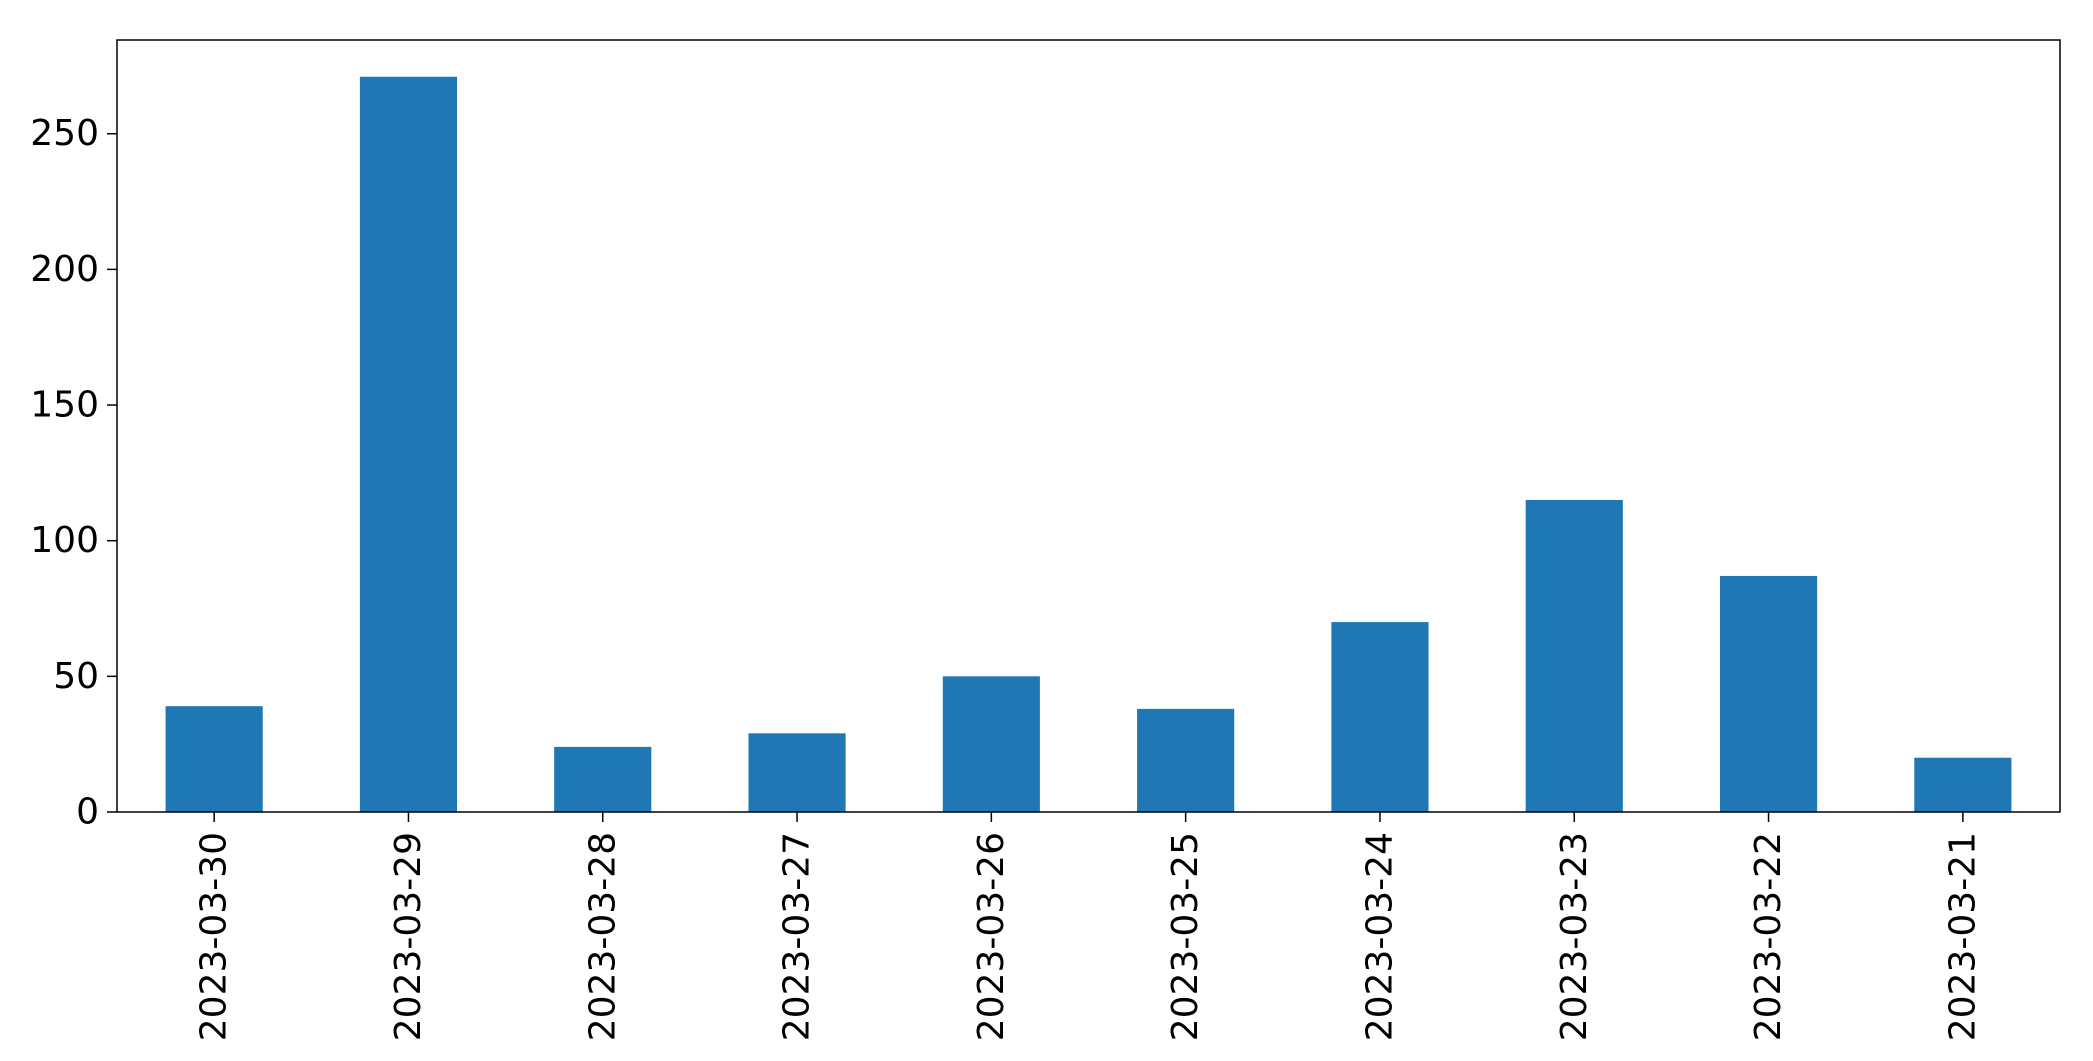 The height and width of the screenshot is (1061, 2093). Describe the element at coordinates (64, 540) in the screenshot. I see `y-tick-label: 100` at that location.